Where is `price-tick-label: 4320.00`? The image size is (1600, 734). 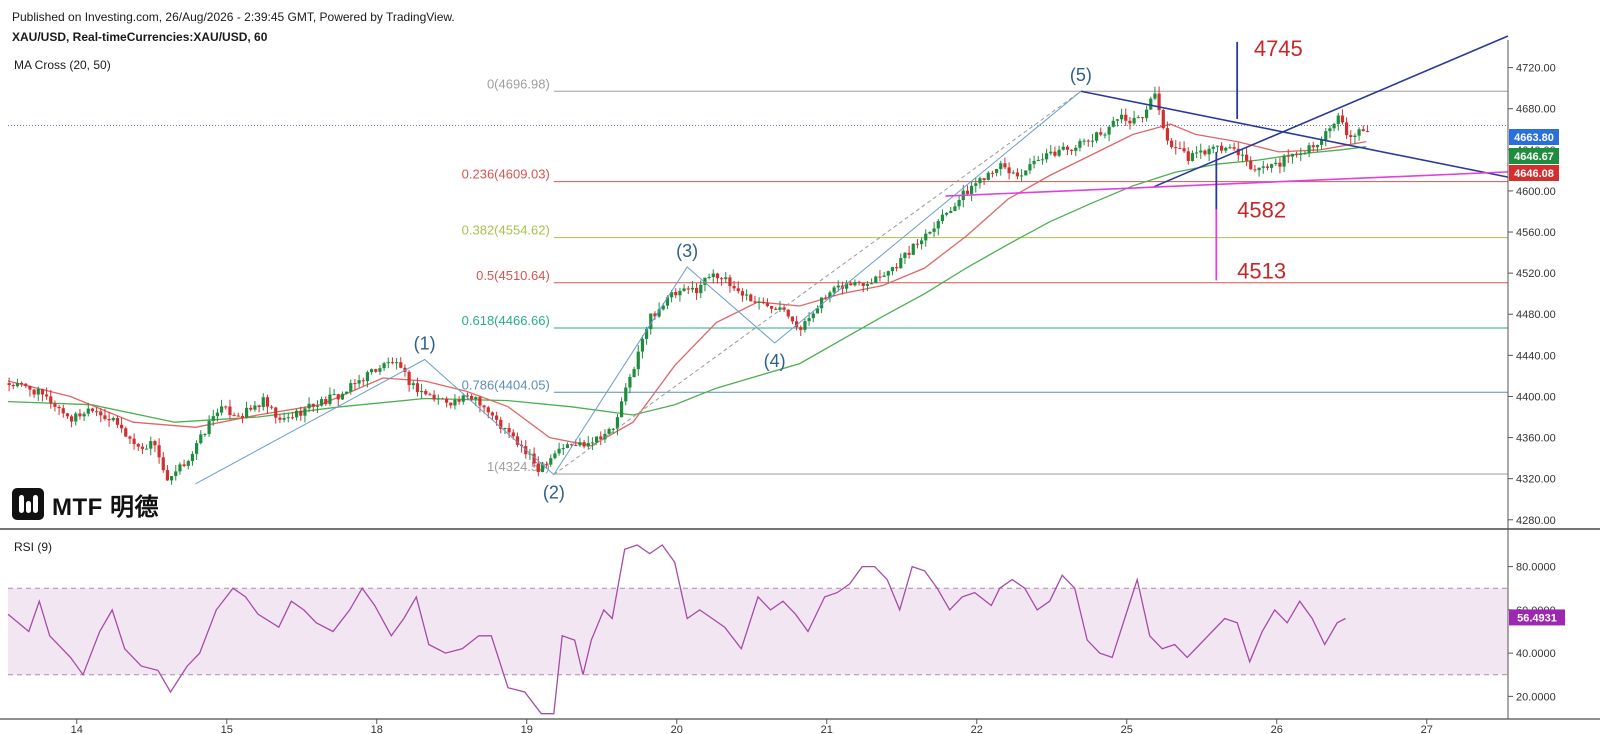
price-tick-label: 4320.00 is located at coordinates (1536, 480).